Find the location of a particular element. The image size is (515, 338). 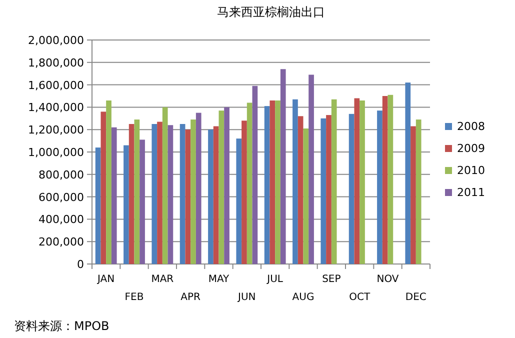

y-tick-label: 1,600,000 is located at coordinates (56, 85).